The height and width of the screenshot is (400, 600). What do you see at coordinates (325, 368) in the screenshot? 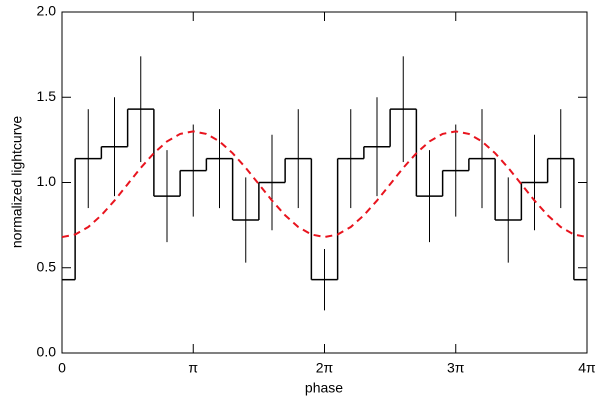
I see `x-tick-label: 2π` at bounding box center [325, 368].